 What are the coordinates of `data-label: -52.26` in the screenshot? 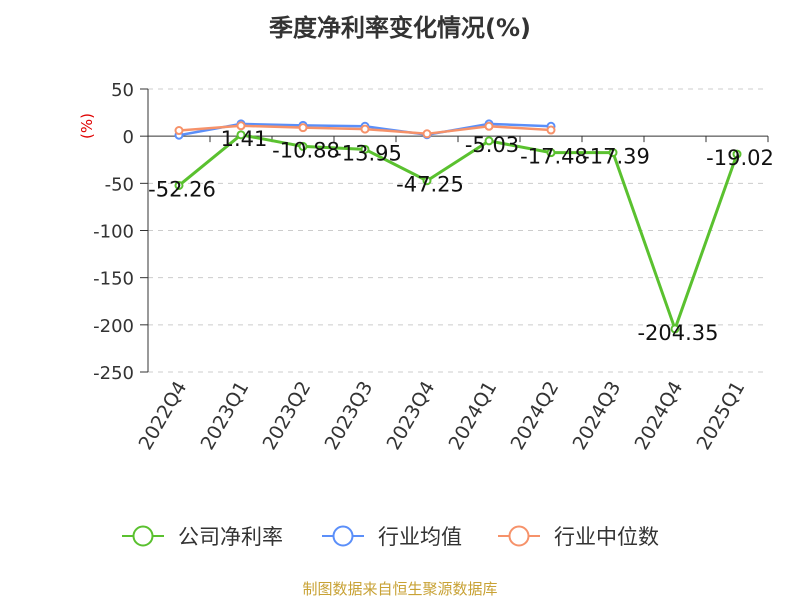 It's located at (182, 189).